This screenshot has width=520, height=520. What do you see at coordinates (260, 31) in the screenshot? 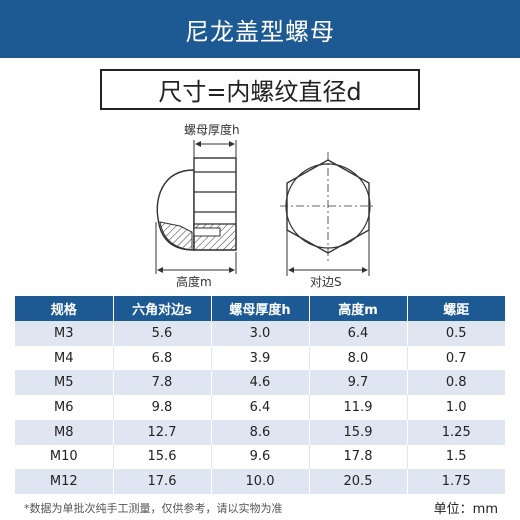
I see `page-title: 尼龙盖型螺母` at bounding box center [260, 31].